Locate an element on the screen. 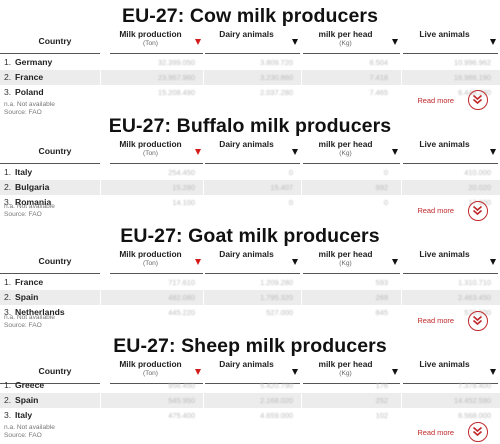 This screenshot has width=500, height=444. milk-per-head-value: 992 is located at coordinates (381, 187).